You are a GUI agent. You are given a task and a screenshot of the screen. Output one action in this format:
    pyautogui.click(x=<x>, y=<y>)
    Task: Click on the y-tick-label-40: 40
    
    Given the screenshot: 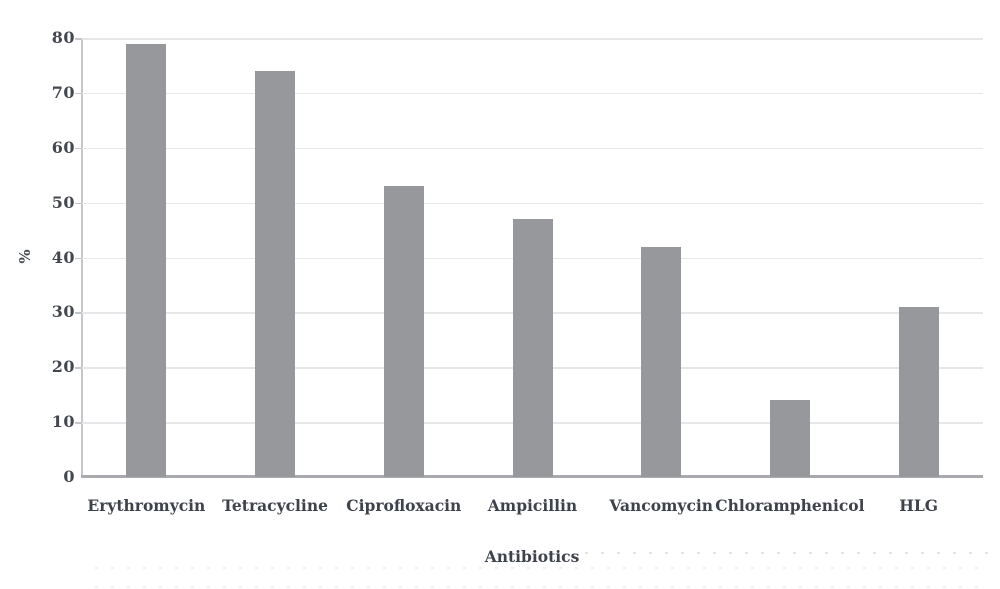 What is the action you would take?
    pyautogui.click(x=63, y=257)
    